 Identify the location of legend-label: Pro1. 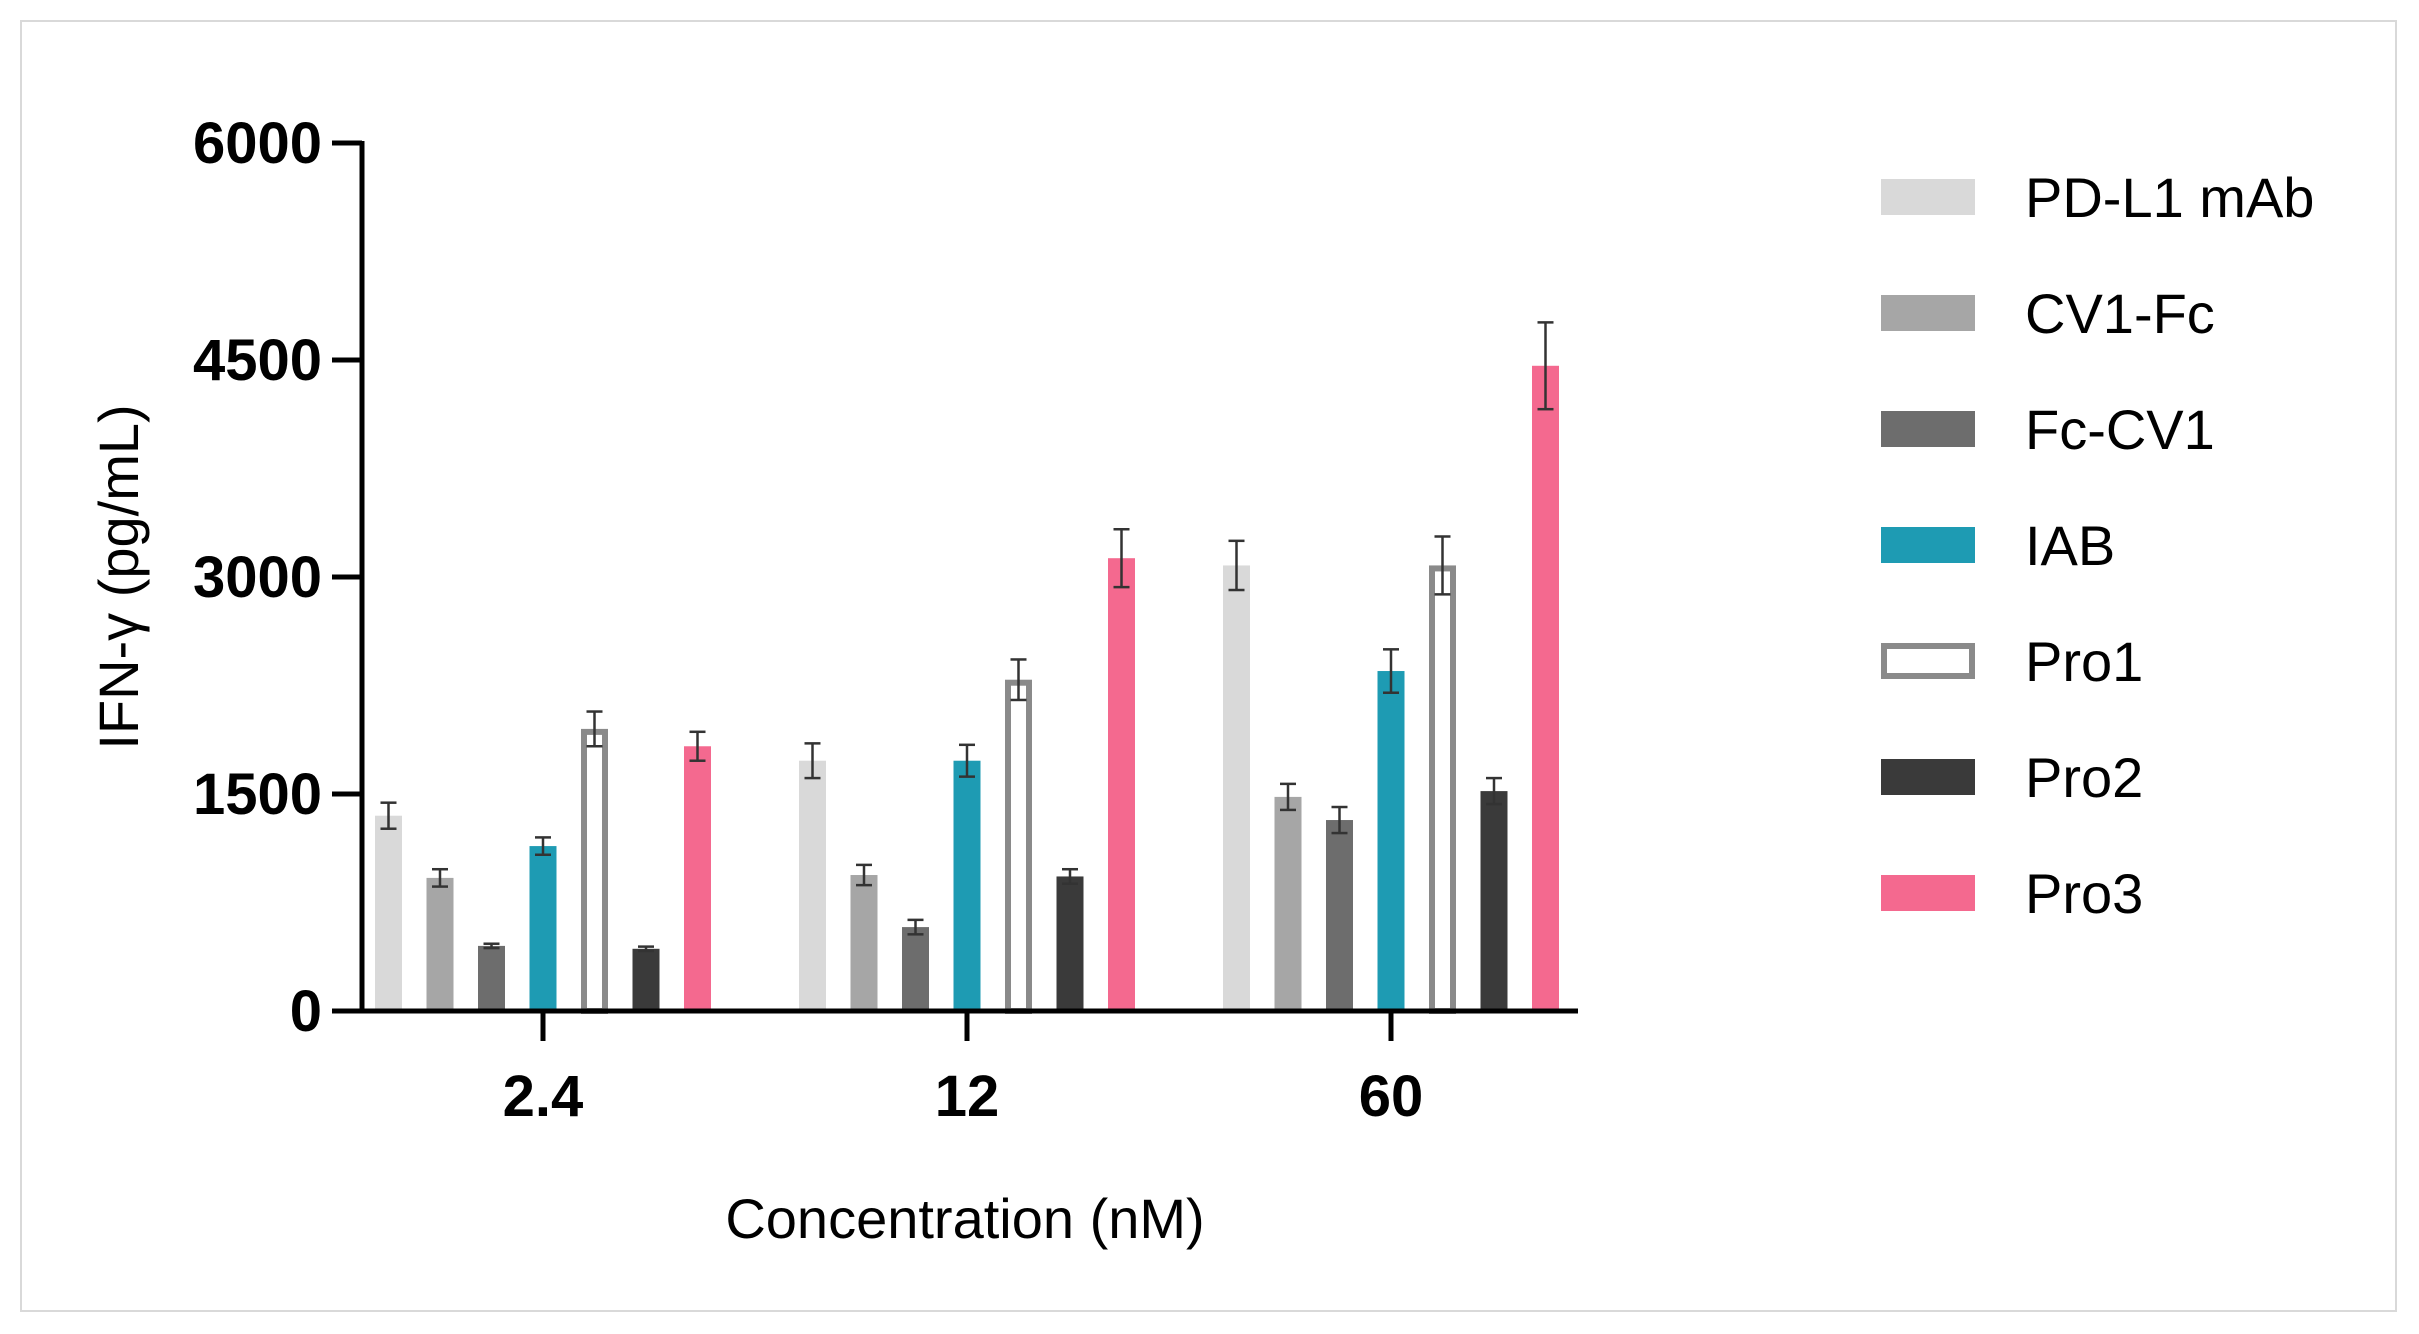
(2084, 661).